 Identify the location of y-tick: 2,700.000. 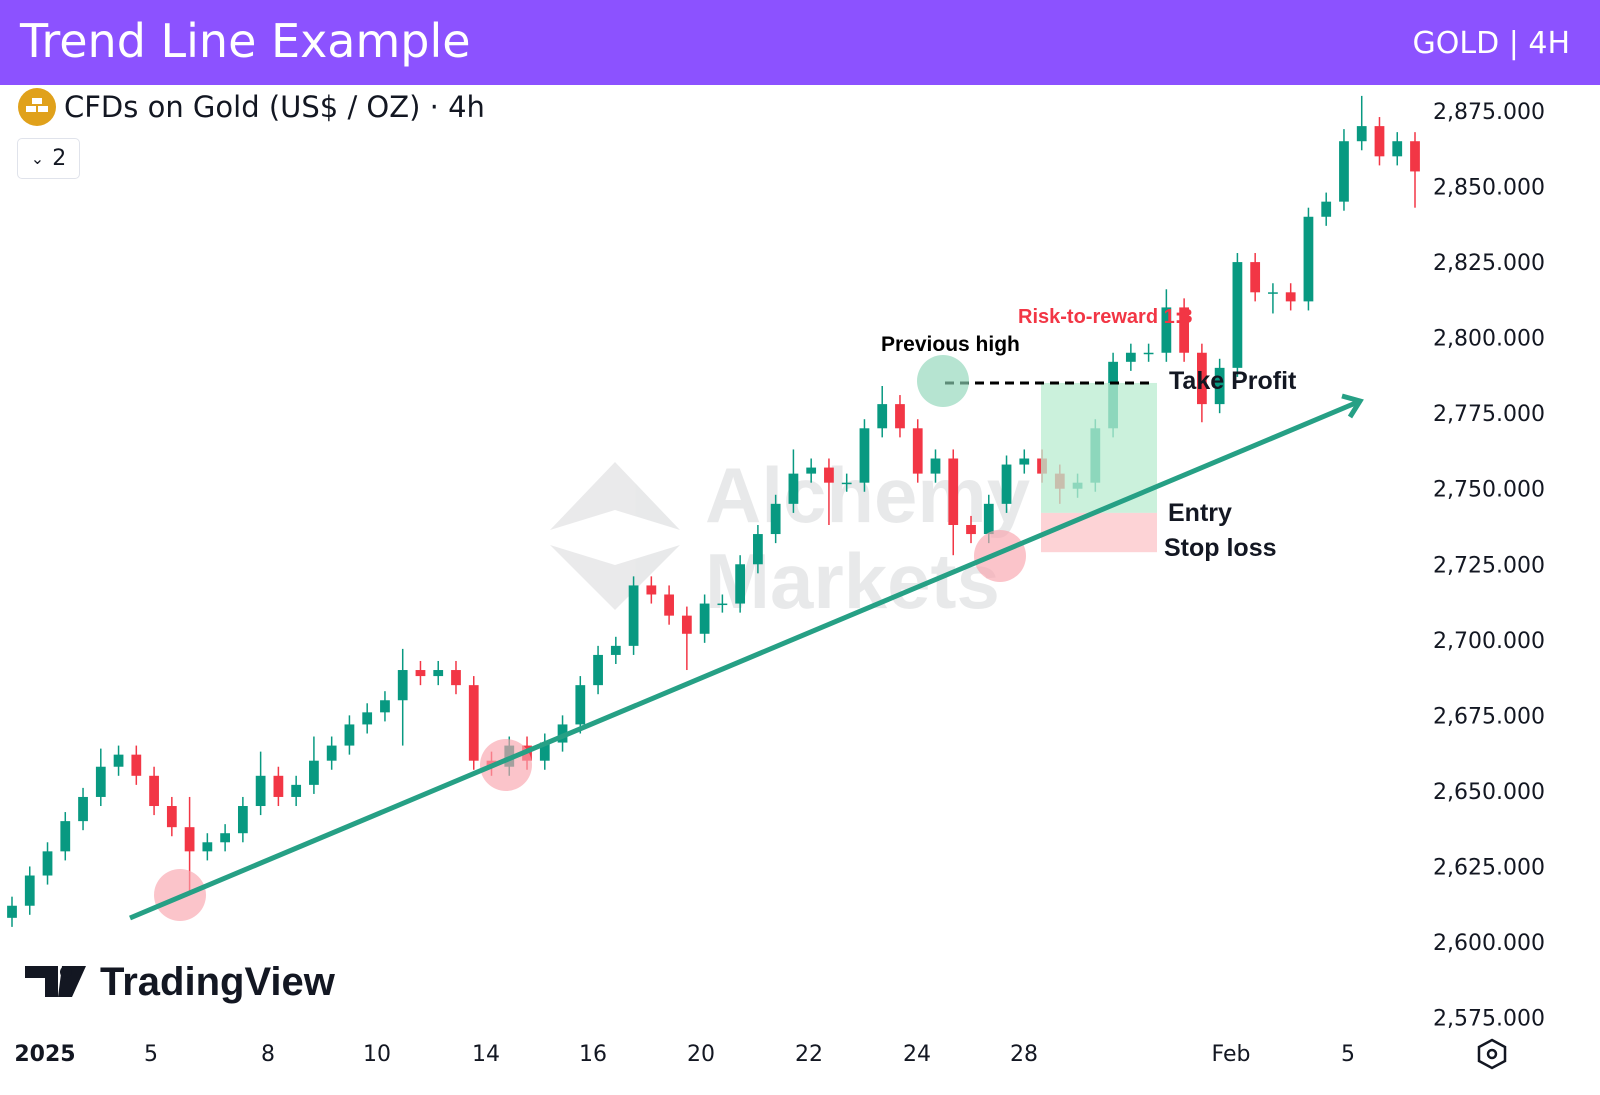
(1489, 641).